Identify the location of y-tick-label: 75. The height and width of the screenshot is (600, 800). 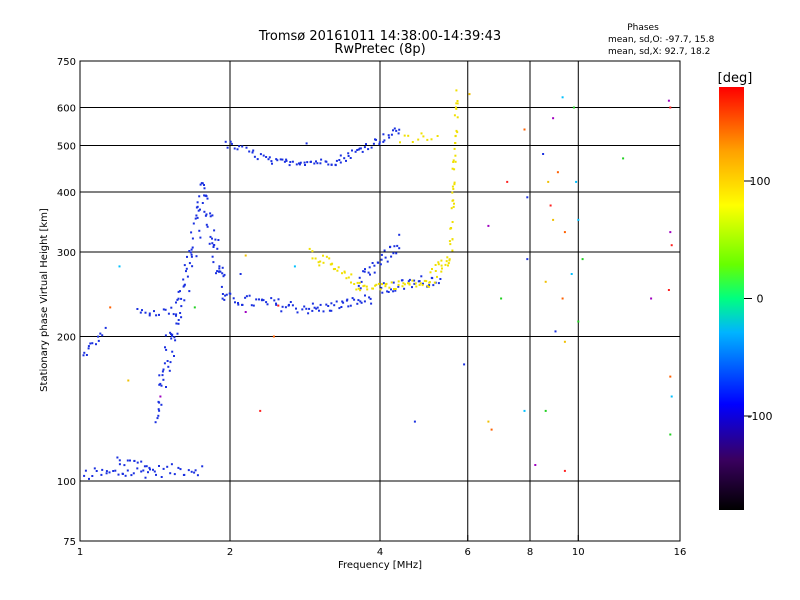
(69, 542).